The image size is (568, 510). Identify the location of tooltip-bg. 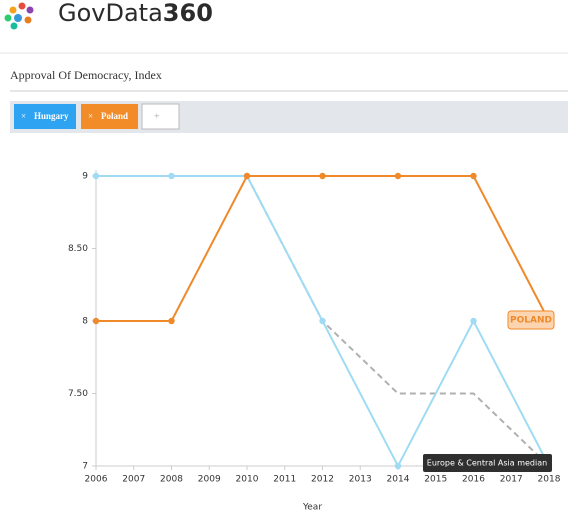
(487, 463).